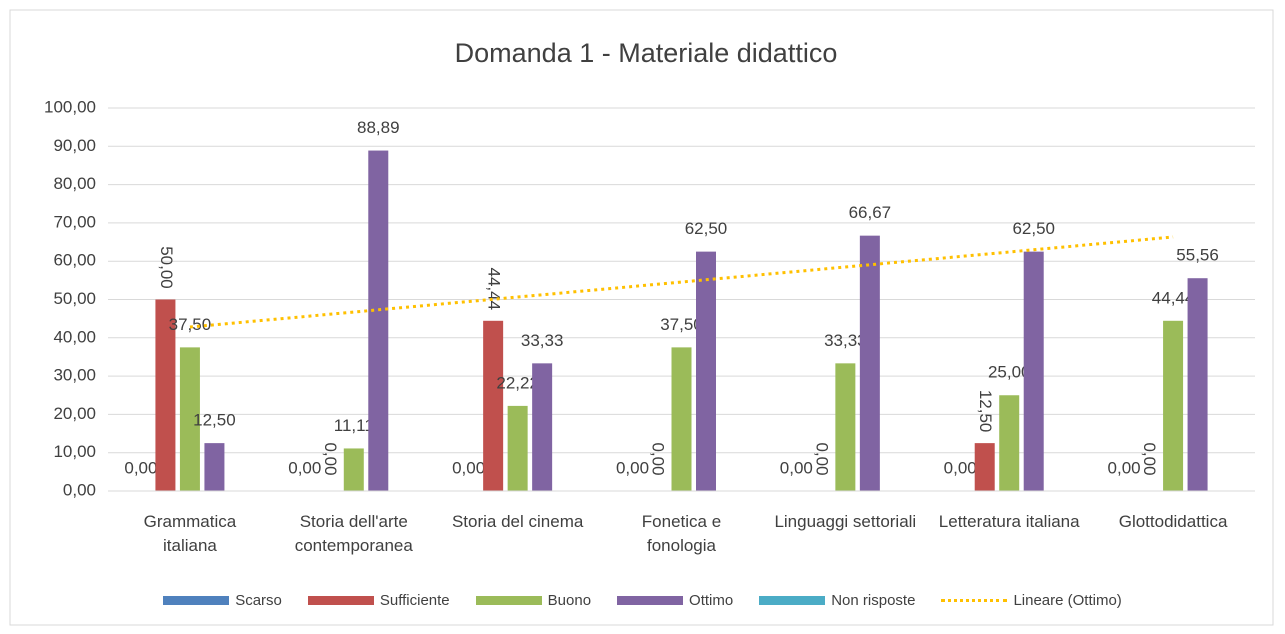 This screenshot has height=634, width=1285. I want to click on legend-item: Ottimo, so click(675, 600).